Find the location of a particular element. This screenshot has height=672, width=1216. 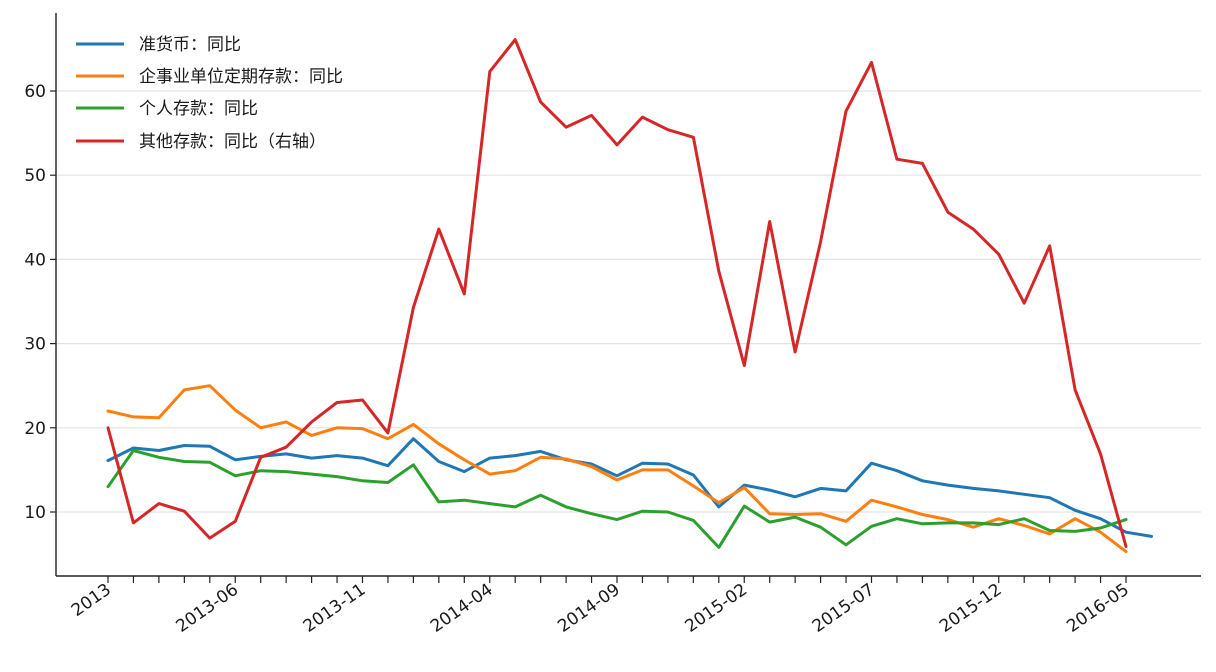

x-tick-label: 2015-07 is located at coordinates (844, 608).